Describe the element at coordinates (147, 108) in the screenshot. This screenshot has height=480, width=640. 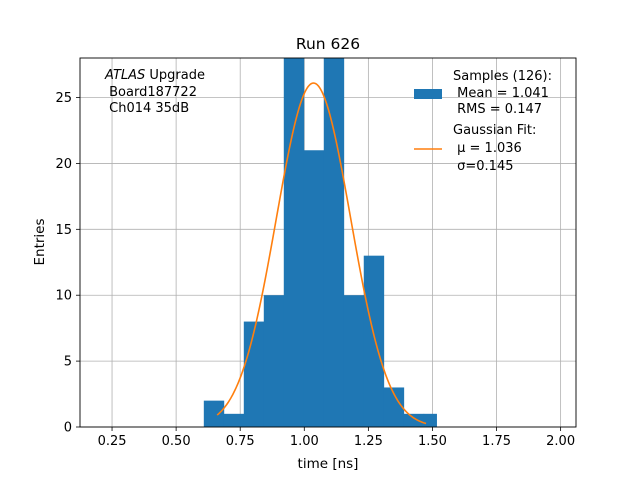
I see `channel-label: Ch014 35dB` at that location.